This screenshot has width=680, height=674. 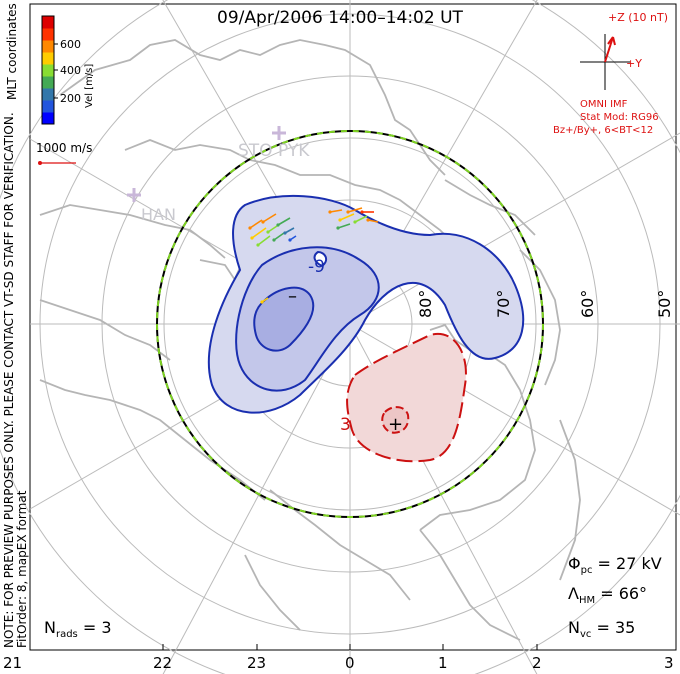 I want to click on mlt-label-23: 23, so click(x=257, y=663).